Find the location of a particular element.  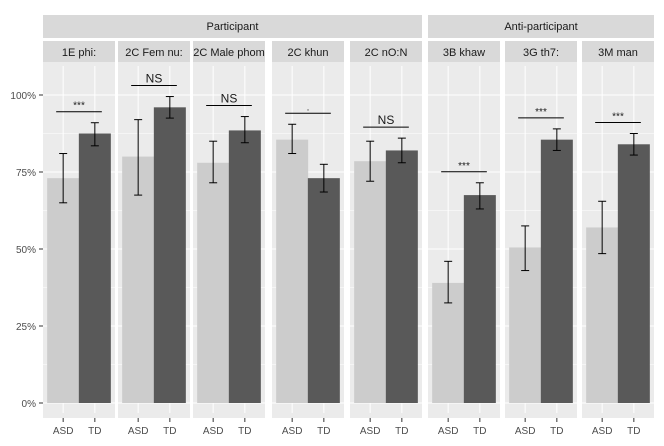

y-tick-label: 50% is located at coordinates (26, 250).